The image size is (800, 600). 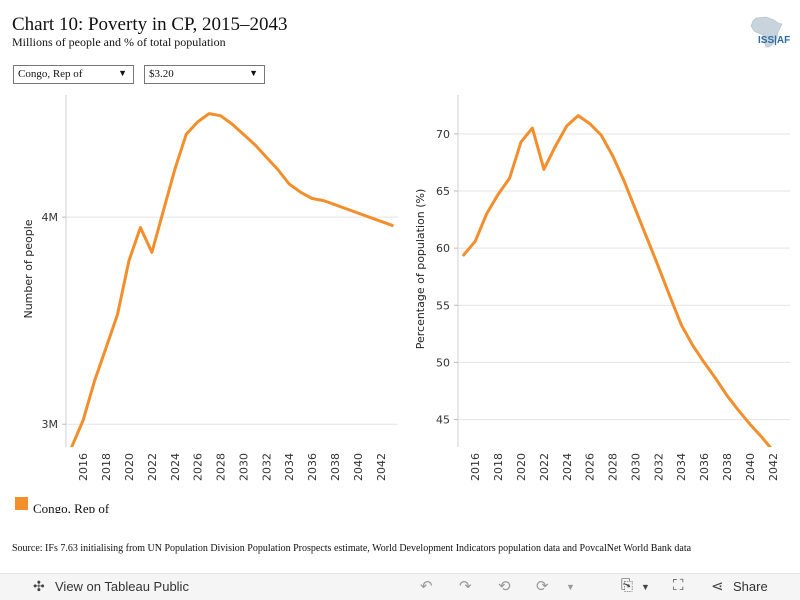 I want to click on share-button: Share, so click(x=750, y=586).